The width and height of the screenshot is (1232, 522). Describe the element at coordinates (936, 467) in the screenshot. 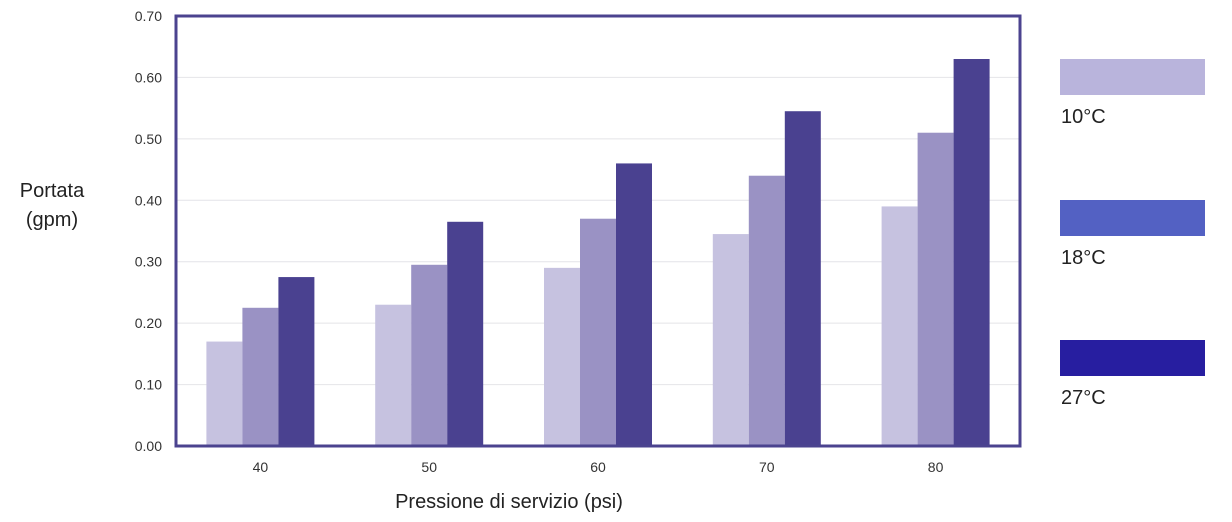

I see `x-tick-label: 80` at that location.